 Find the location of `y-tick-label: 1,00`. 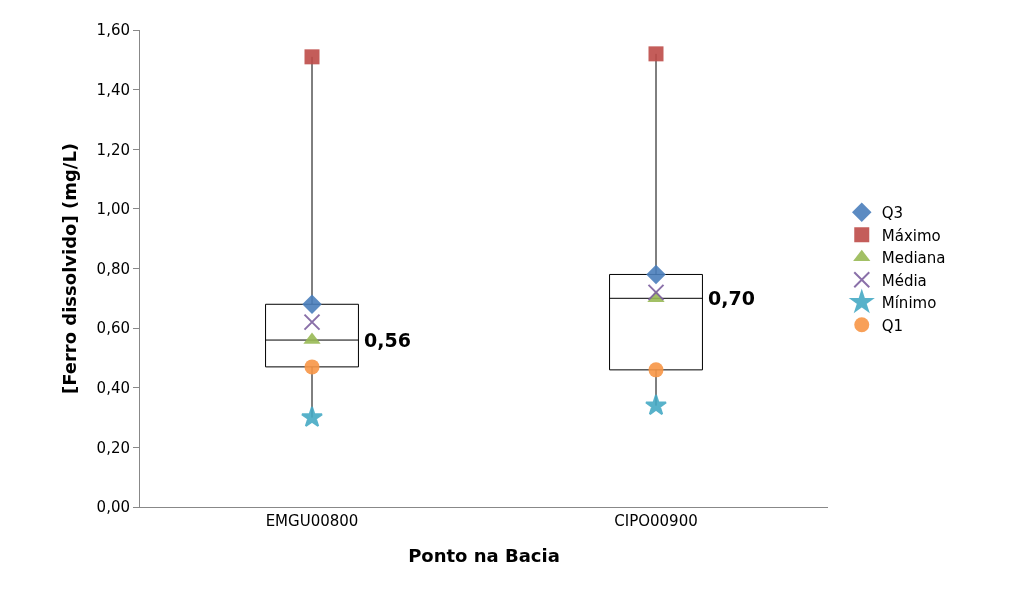

y-tick-label: 1,00 is located at coordinates (113, 209).